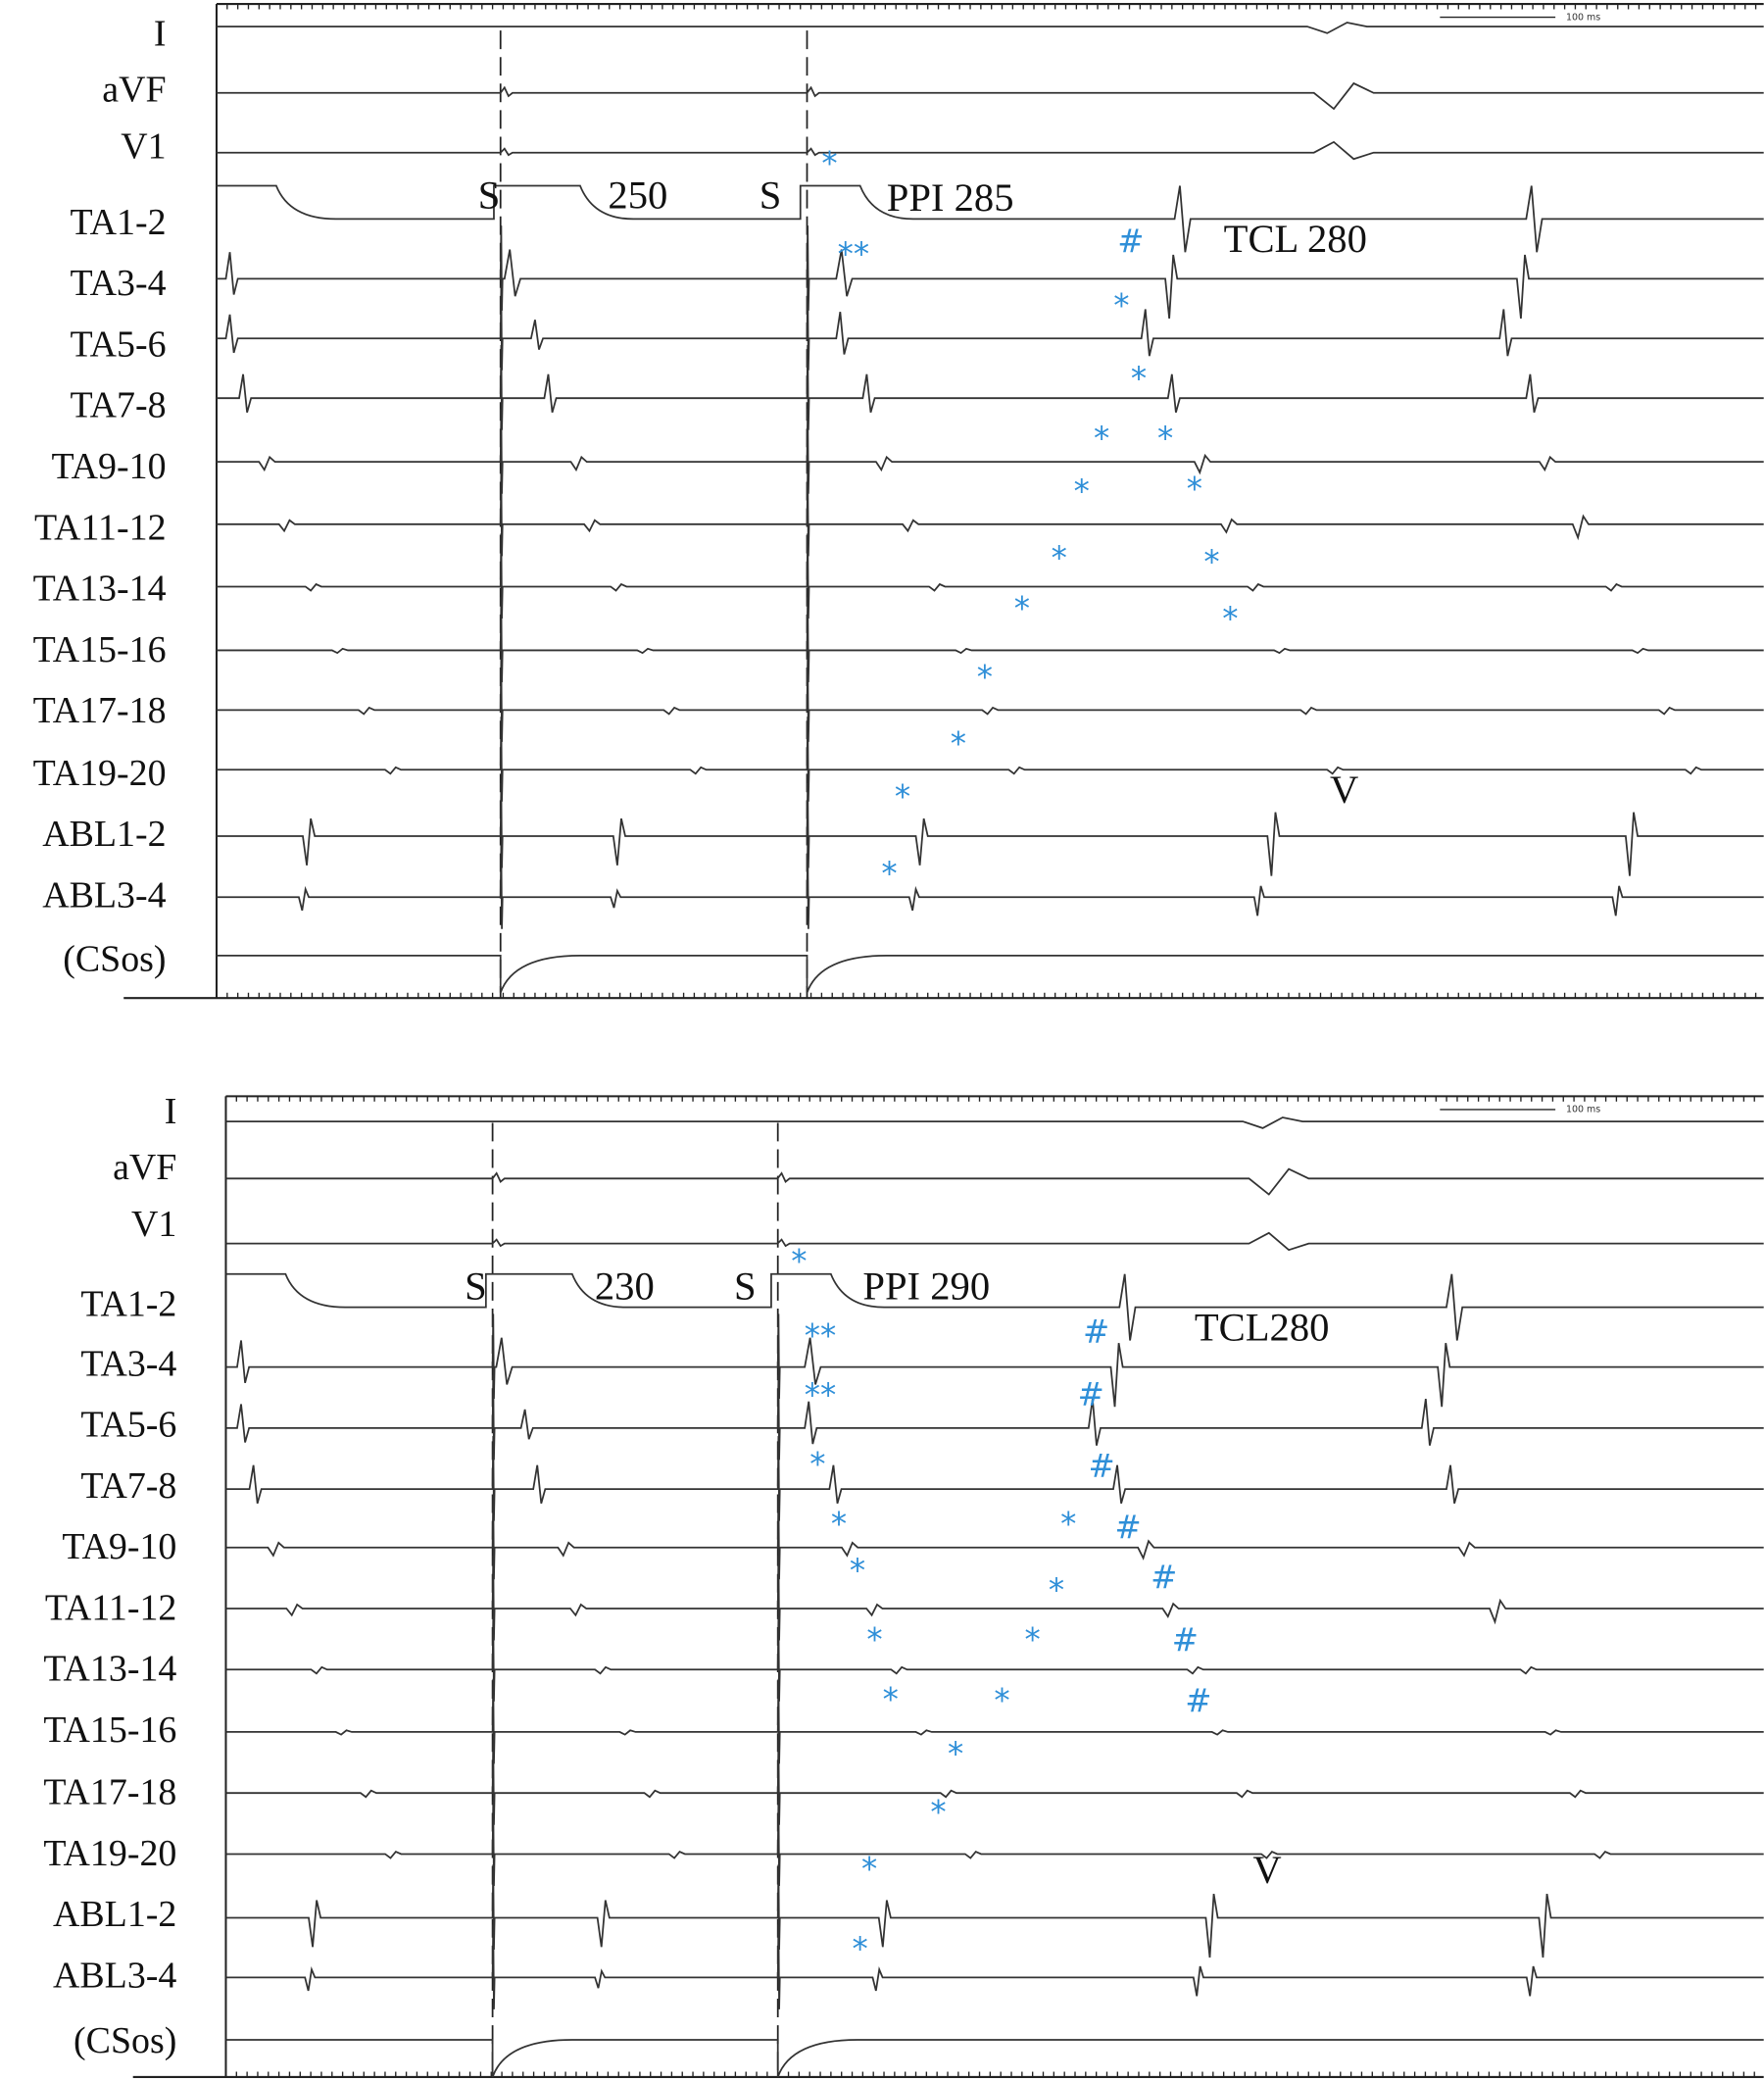 The height and width of the screenshot is (2081, 1764). I want to click on annotation: 230, so click(625, 1285).